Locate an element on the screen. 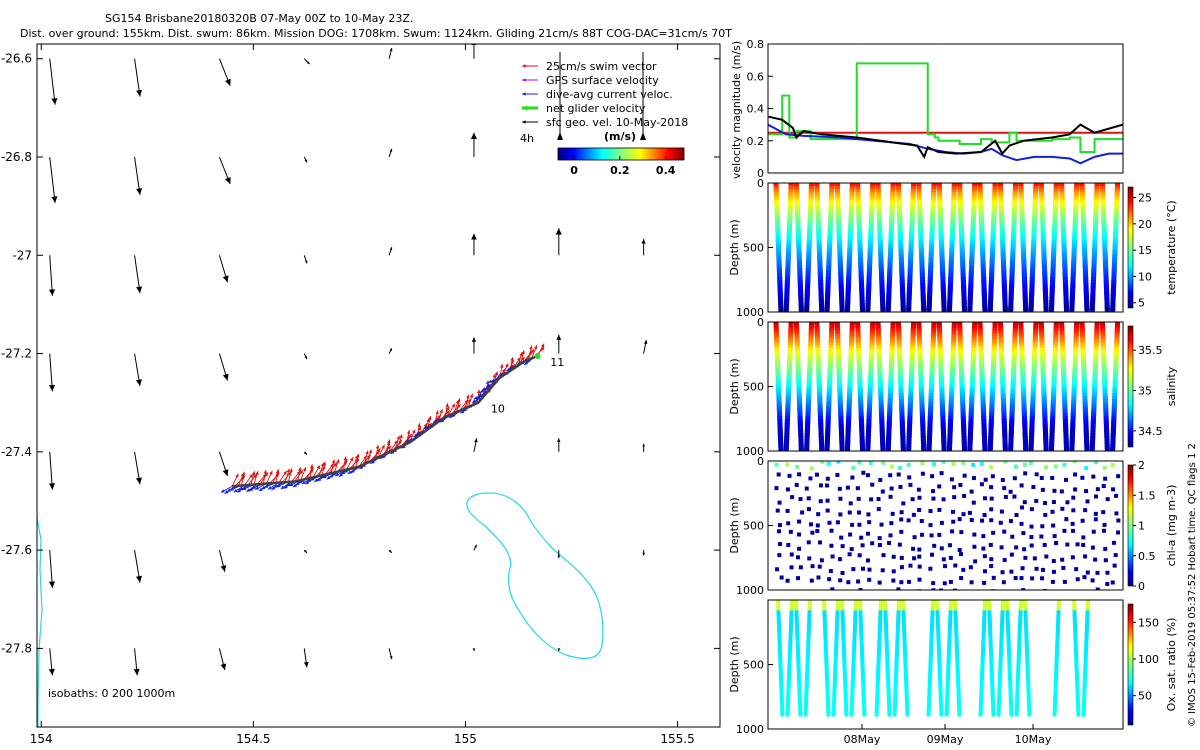 This screenshot has height=750, width=1200. swim-vector-head is located at coordinates (265, 472).